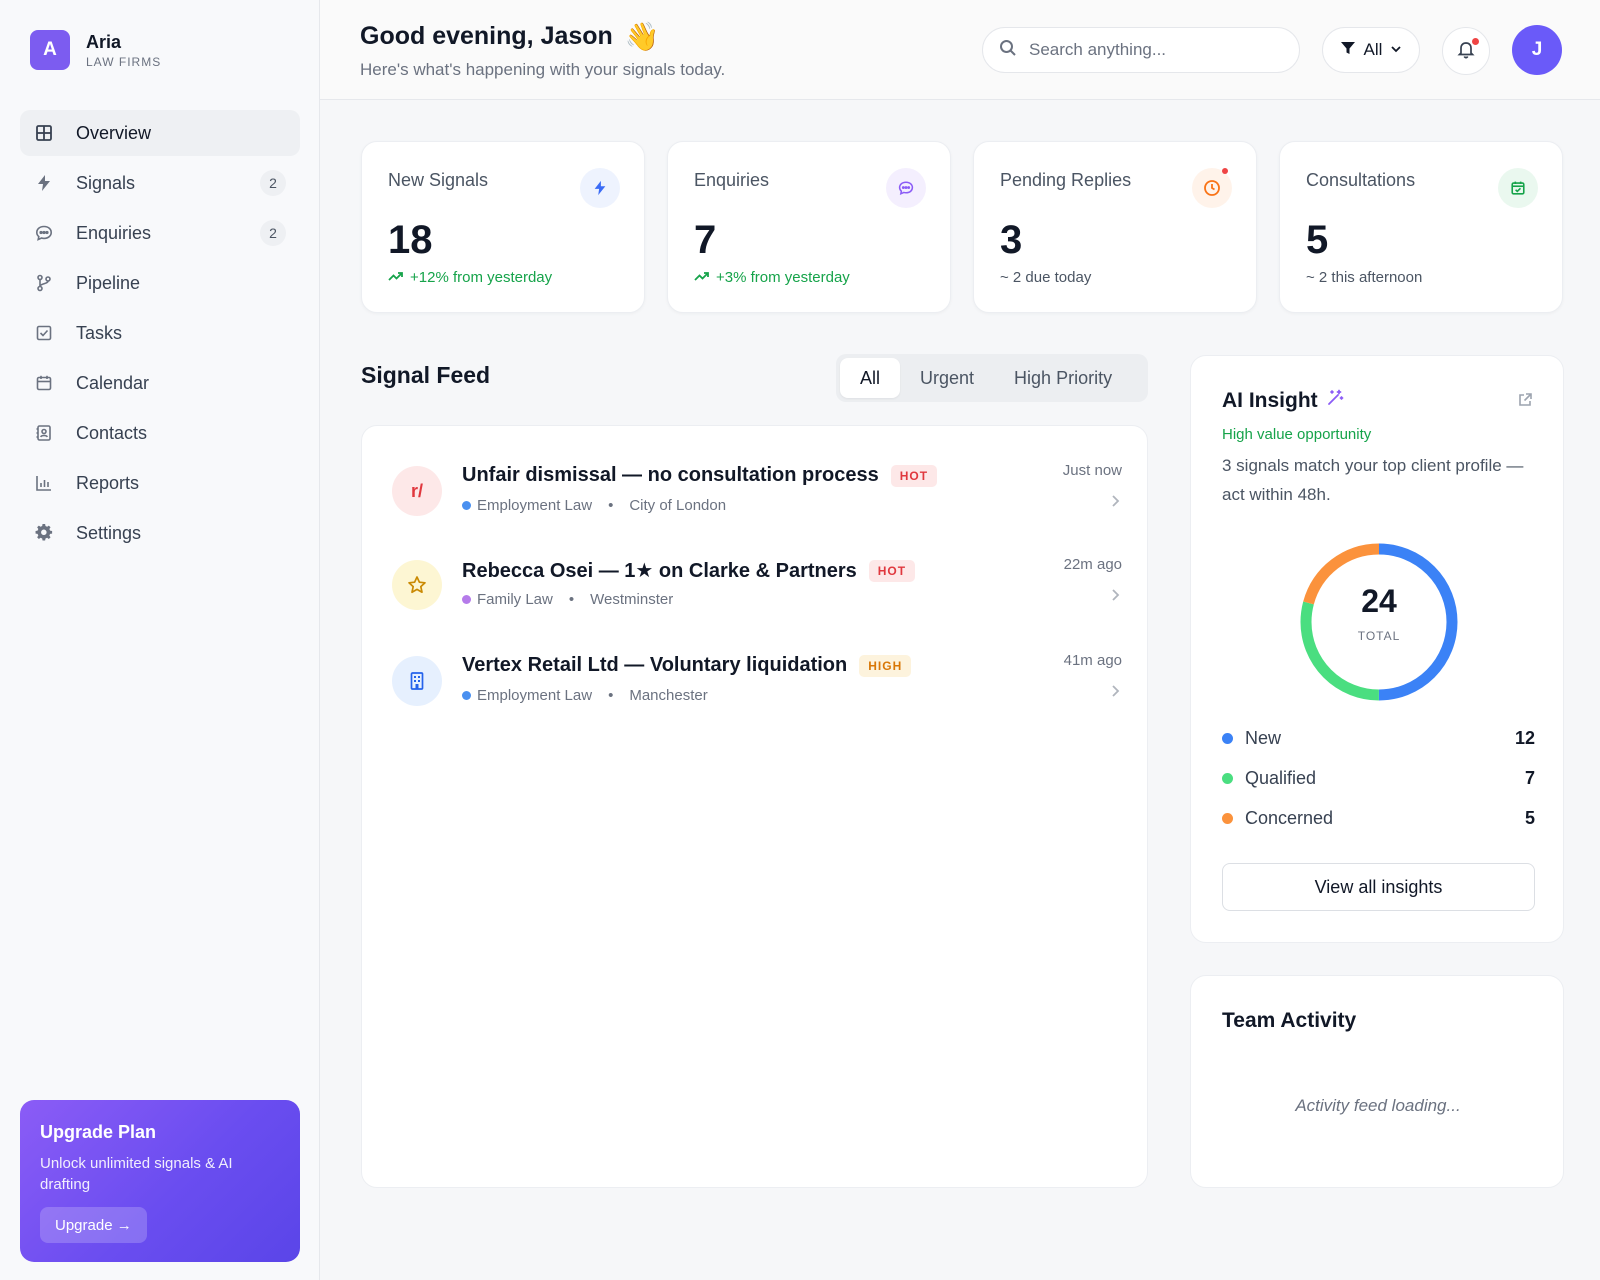 This screenshot has height=1280, width=1600. I want to click on stat-label: Enquiries, so click(732, 180).